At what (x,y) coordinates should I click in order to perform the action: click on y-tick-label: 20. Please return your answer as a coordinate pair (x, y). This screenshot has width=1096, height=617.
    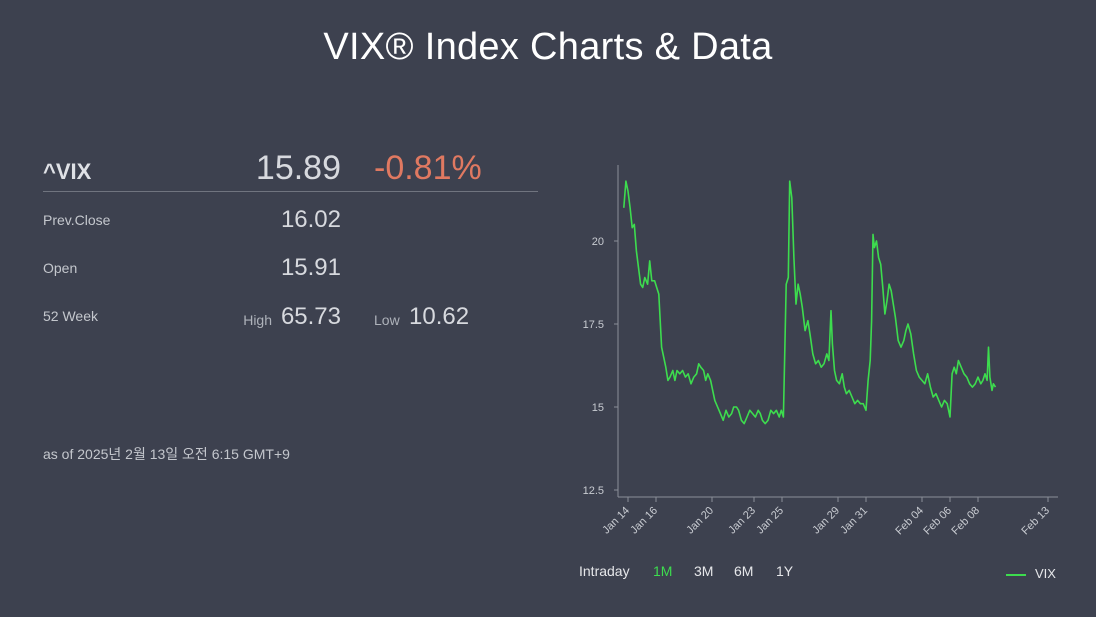
    Looking at the image, I should click on (598, 242).